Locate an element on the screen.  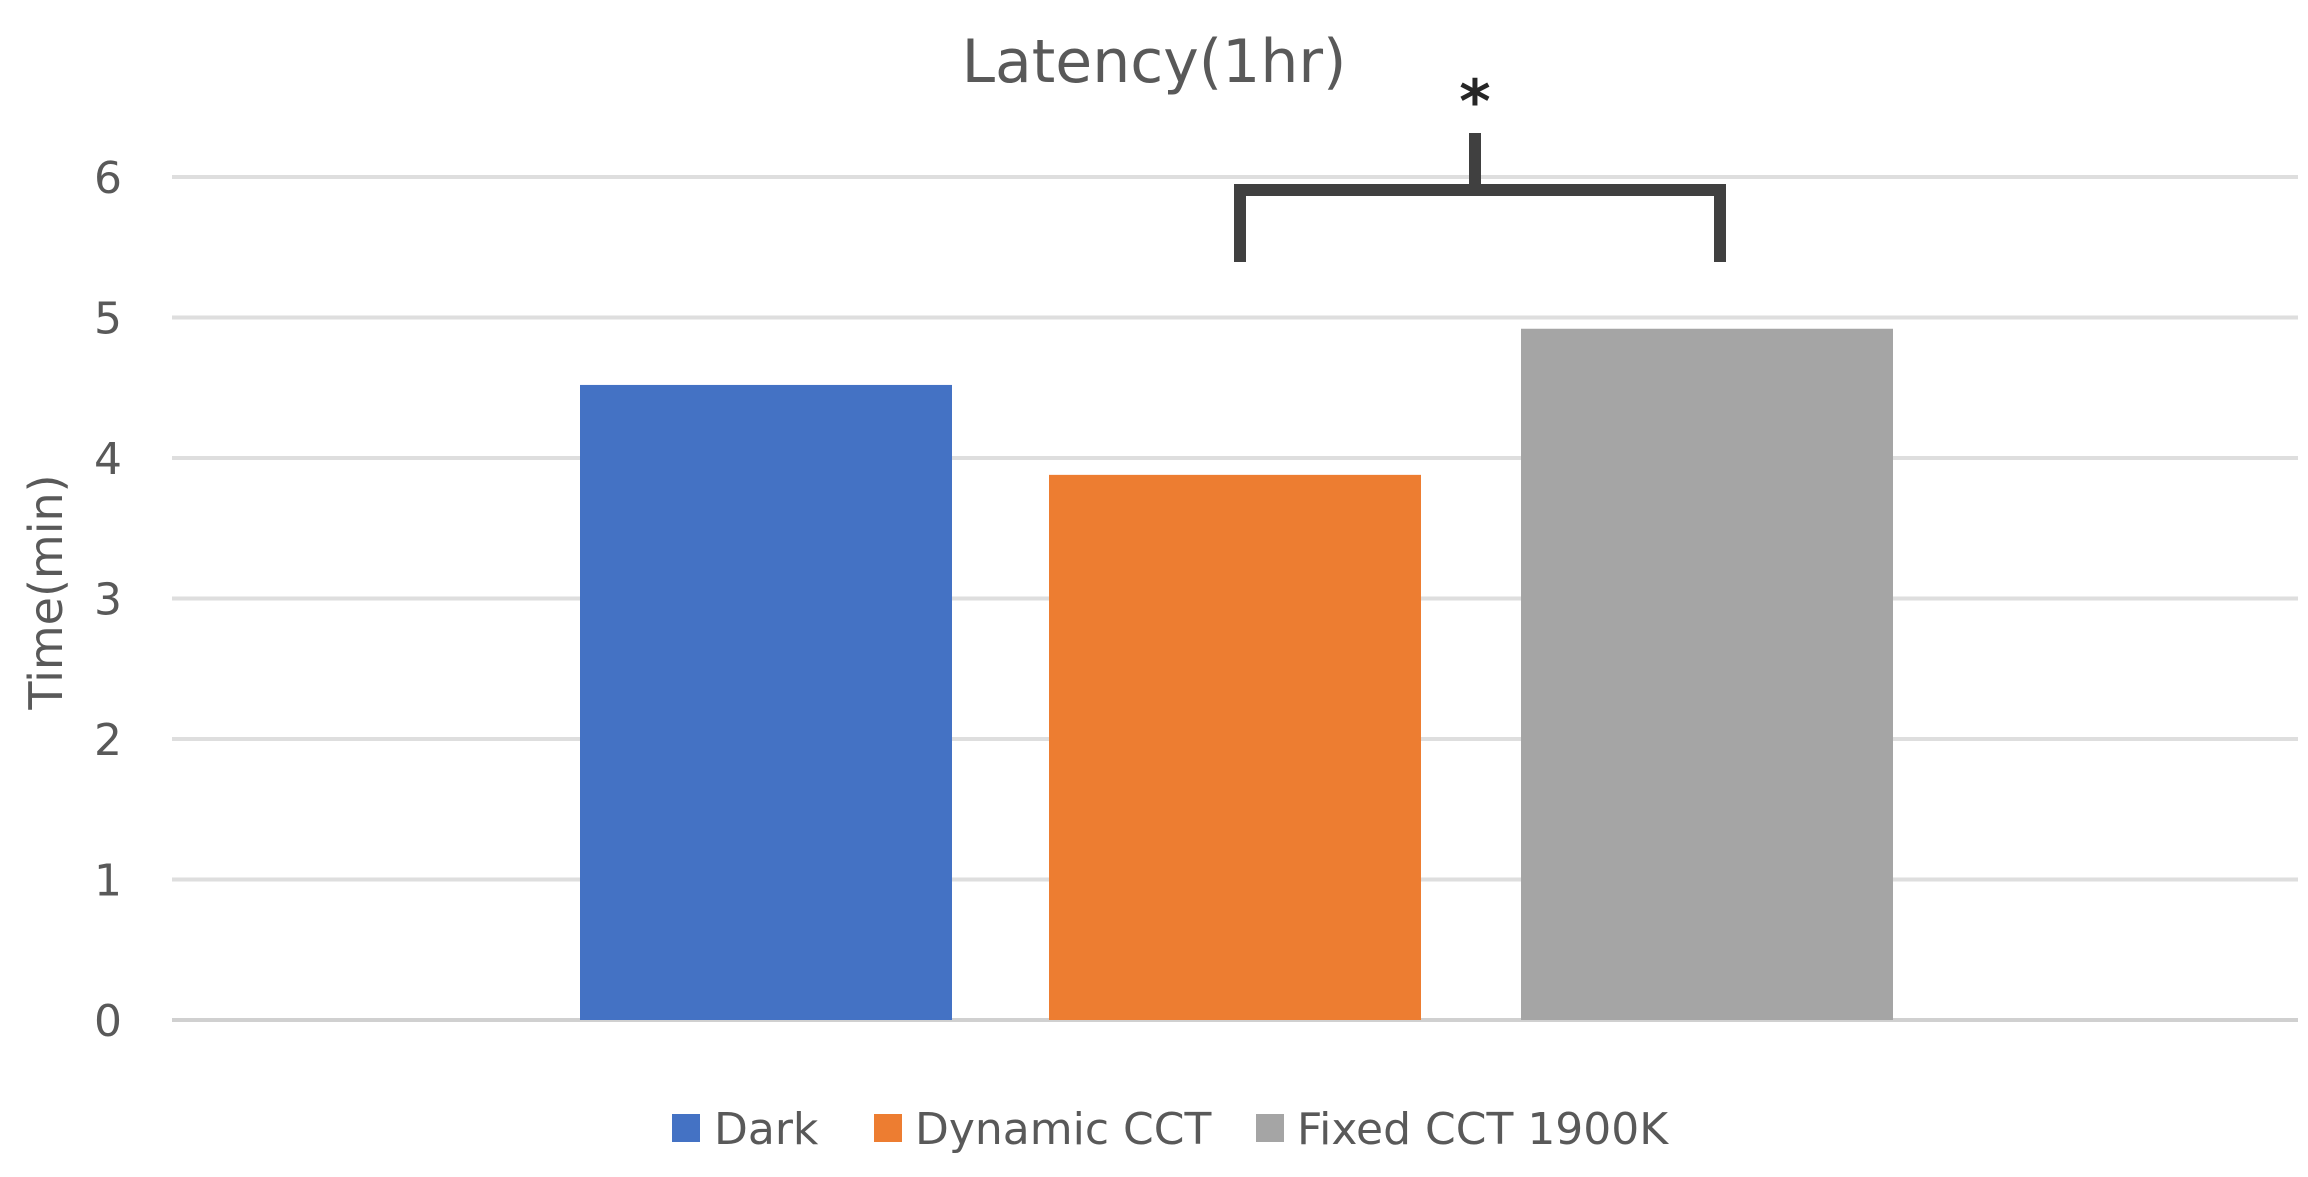
significance-marker: * is located at coordinates (1474, 102).